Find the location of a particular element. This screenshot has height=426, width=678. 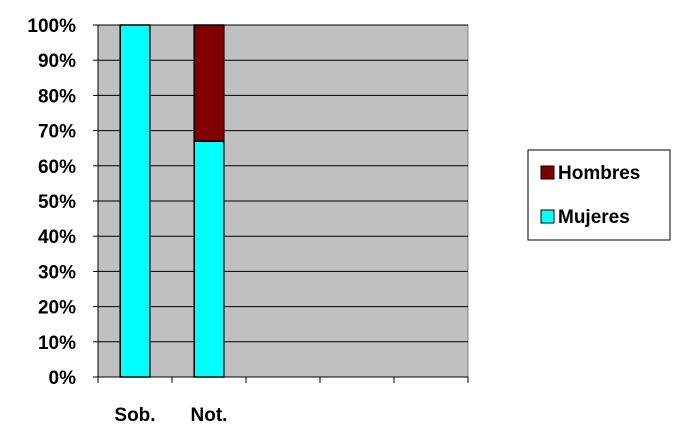

legend-box is located at coordinates (599, 195).